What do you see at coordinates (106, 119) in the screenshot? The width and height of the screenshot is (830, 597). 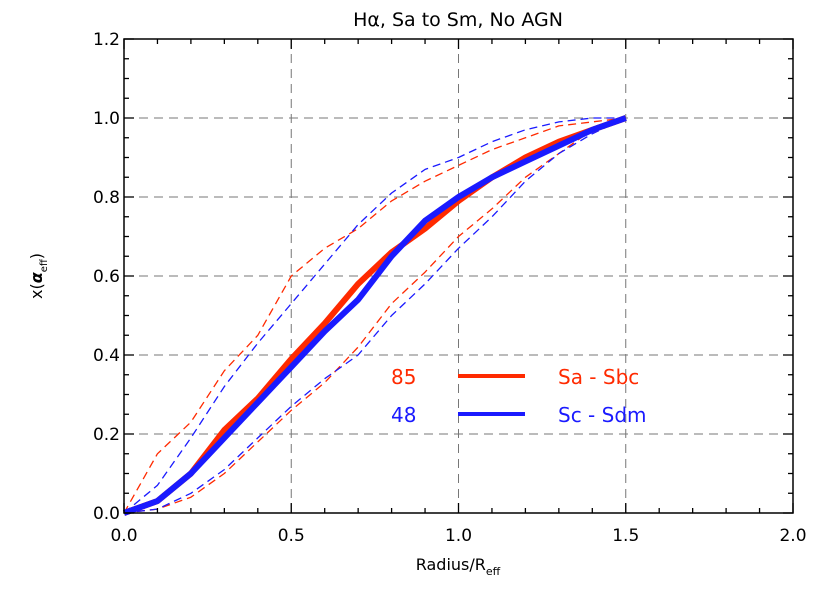 I see `y-tick-label: 1.0` at bounding box center [106, 119].